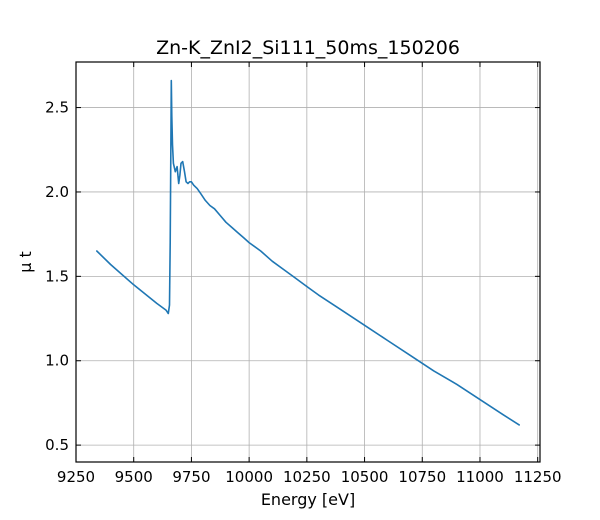  Describe the element at coordinates (57, 445) in the screenshot. I see `y-tick-label: 0.5` at that location.